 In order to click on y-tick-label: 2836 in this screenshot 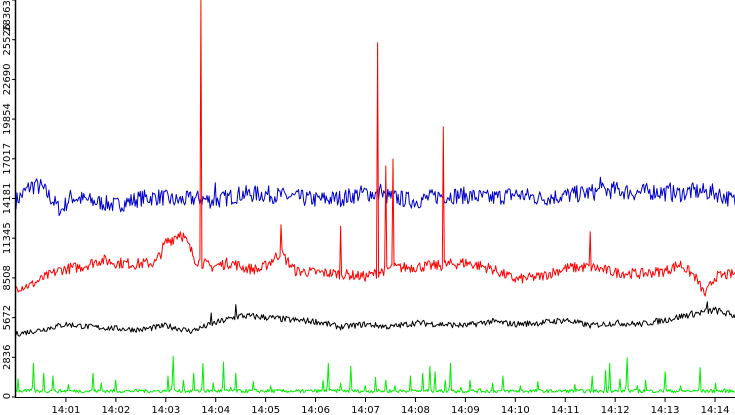, I will do `click(7, 357)`.